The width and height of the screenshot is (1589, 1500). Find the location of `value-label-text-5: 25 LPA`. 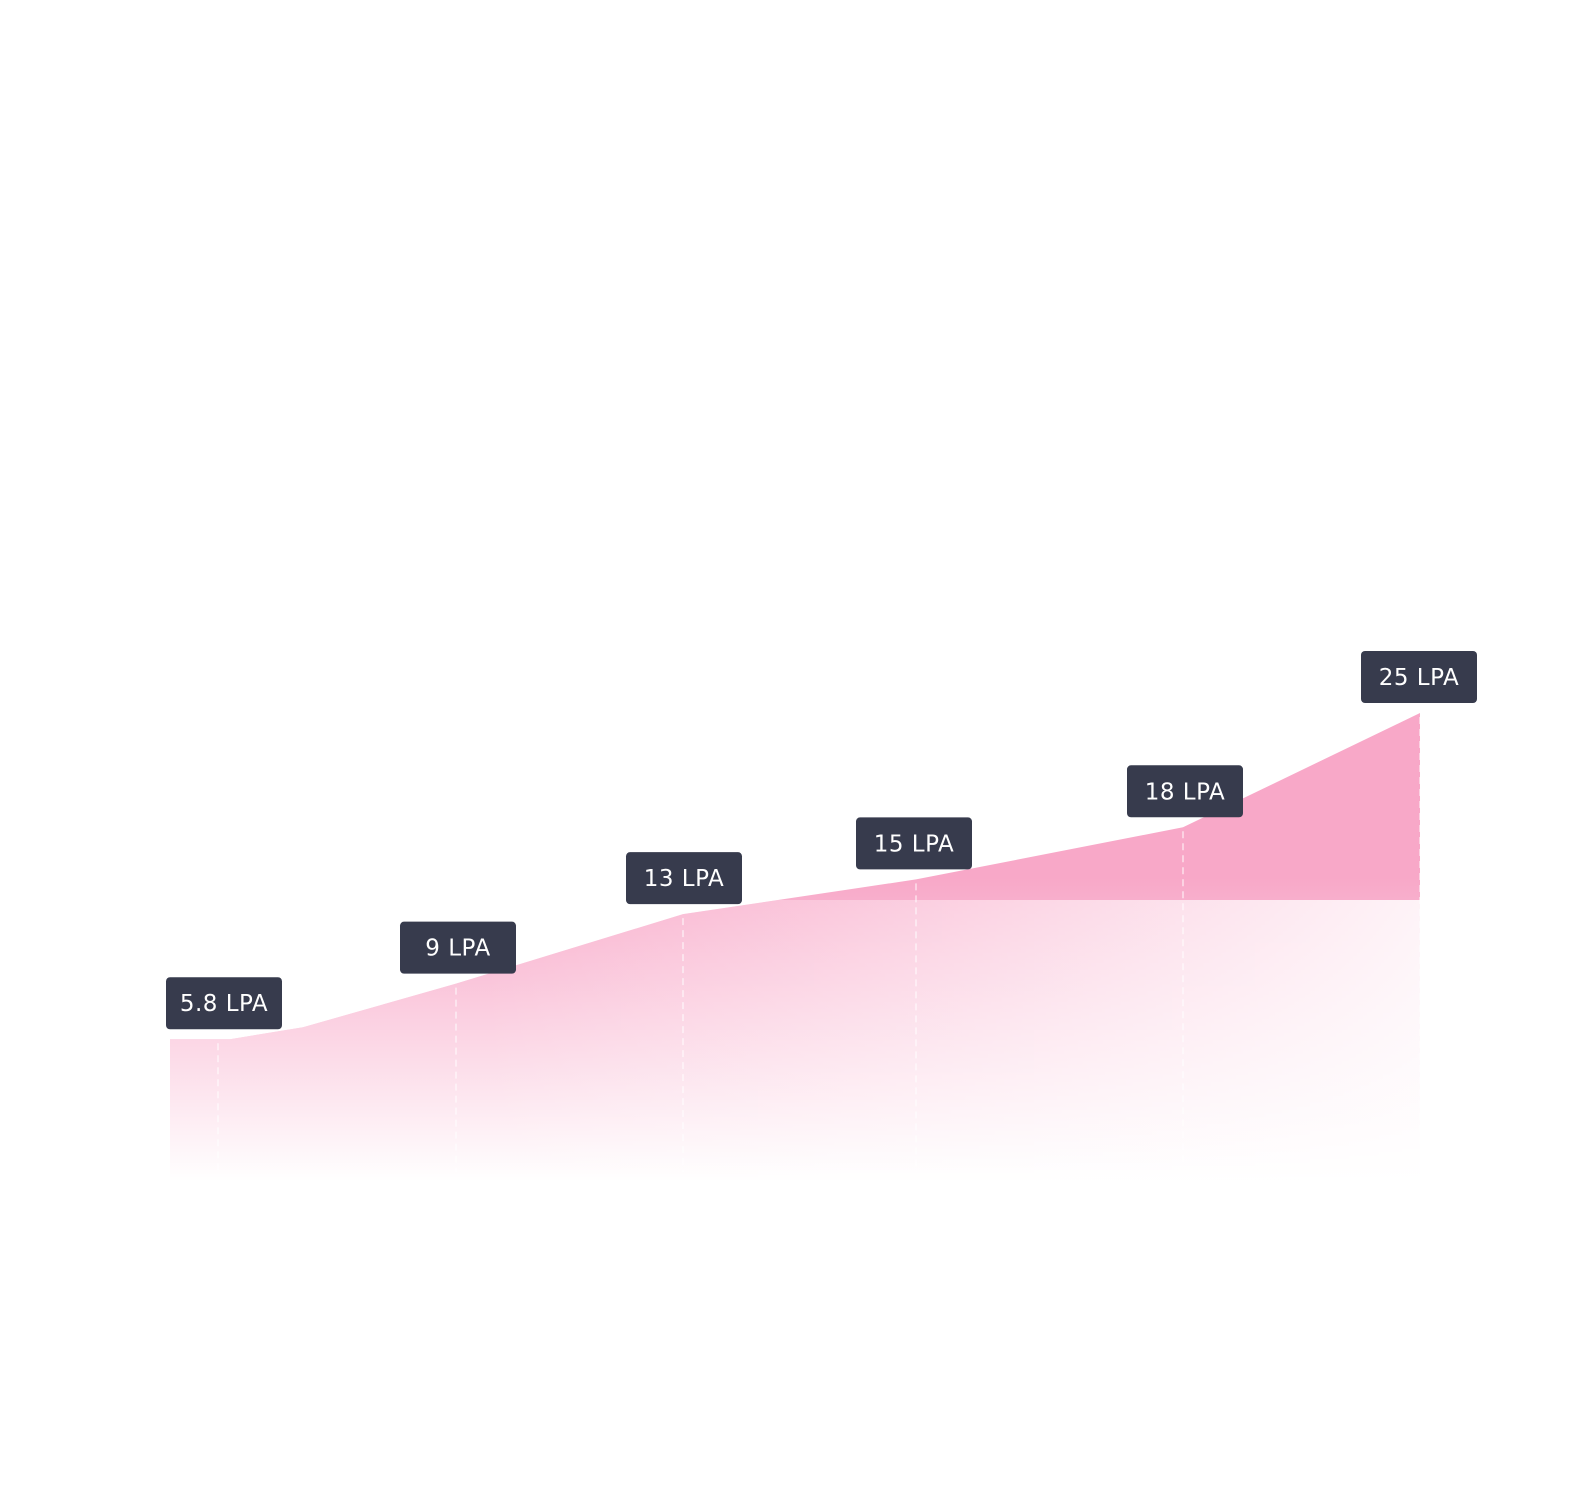

value-label-text-5: 25 LPA is located at coordinates (1419, 678).